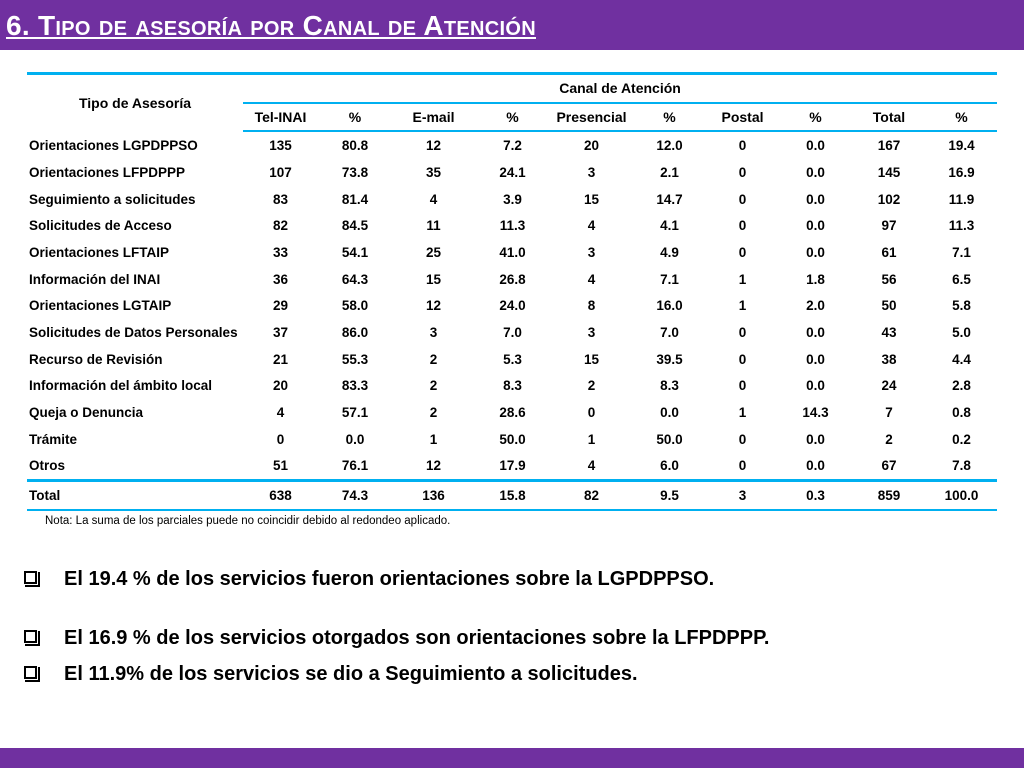 The height and width of the screenshot is (768, 1024). I want to click on table-cell: 20, so click(280, 386).